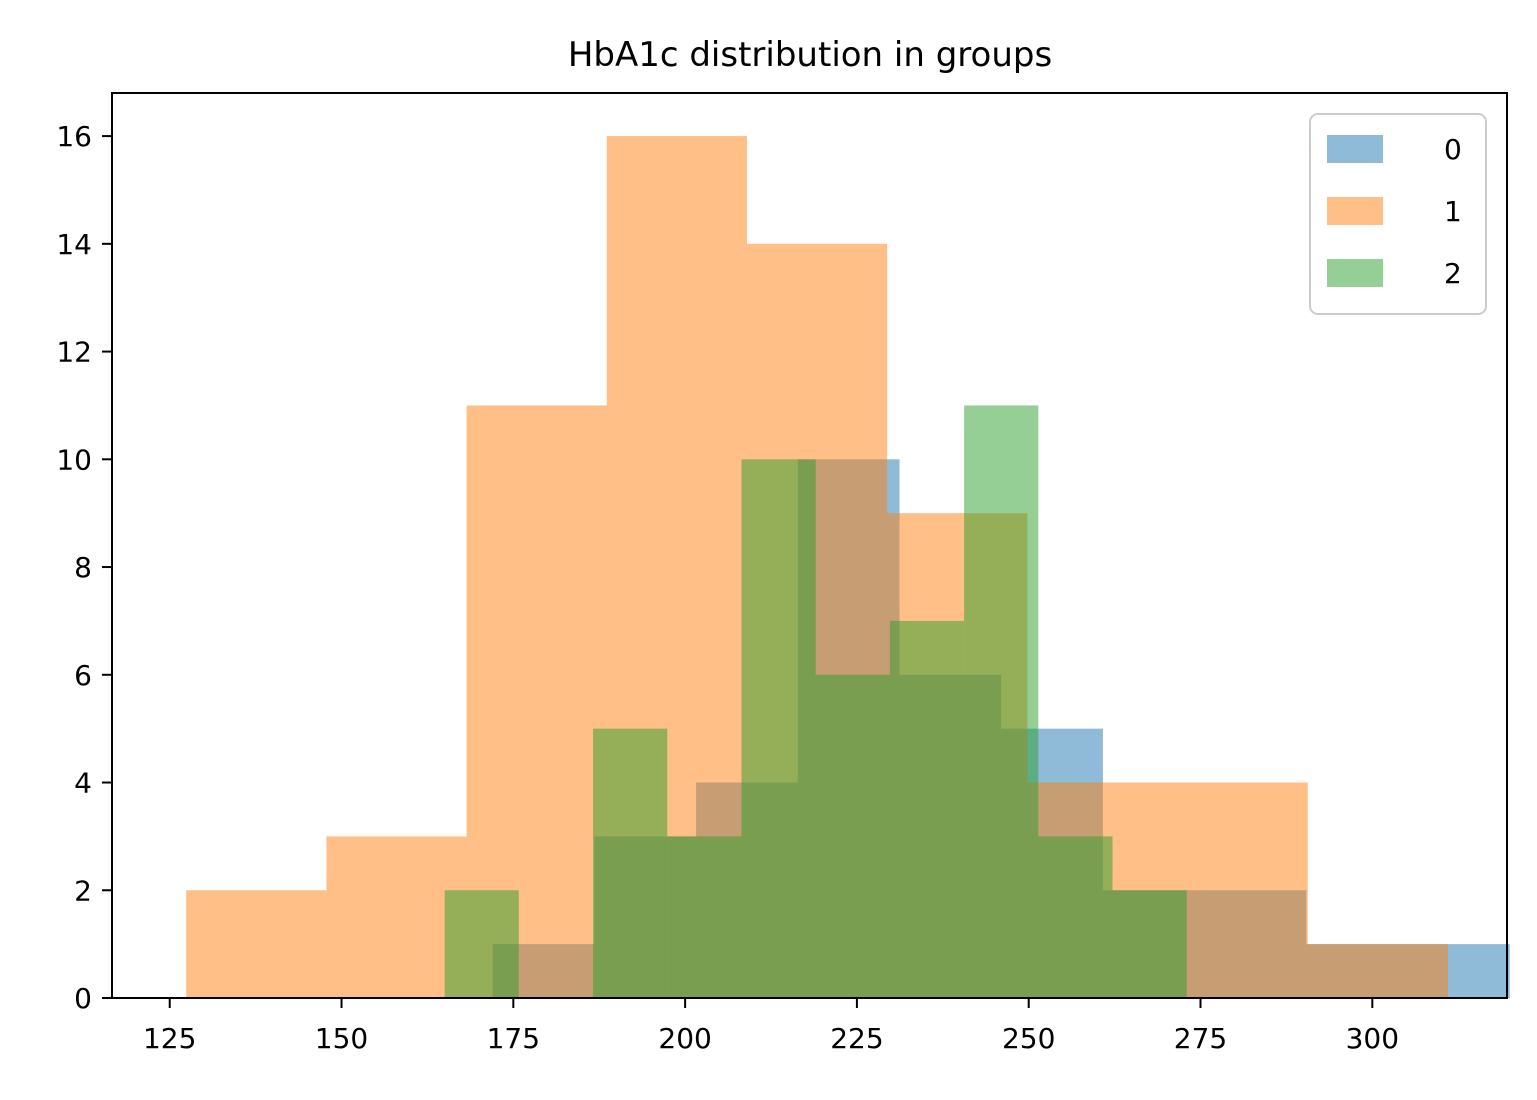  Describe the element at coordinates (169, 1038) in the screenshot. I see `x-tick-label: 125` at that location.